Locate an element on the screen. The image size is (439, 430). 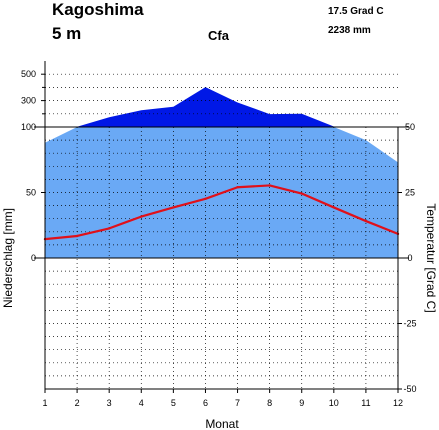
climate-classification: Cfa is located at coordinates (219, 35).